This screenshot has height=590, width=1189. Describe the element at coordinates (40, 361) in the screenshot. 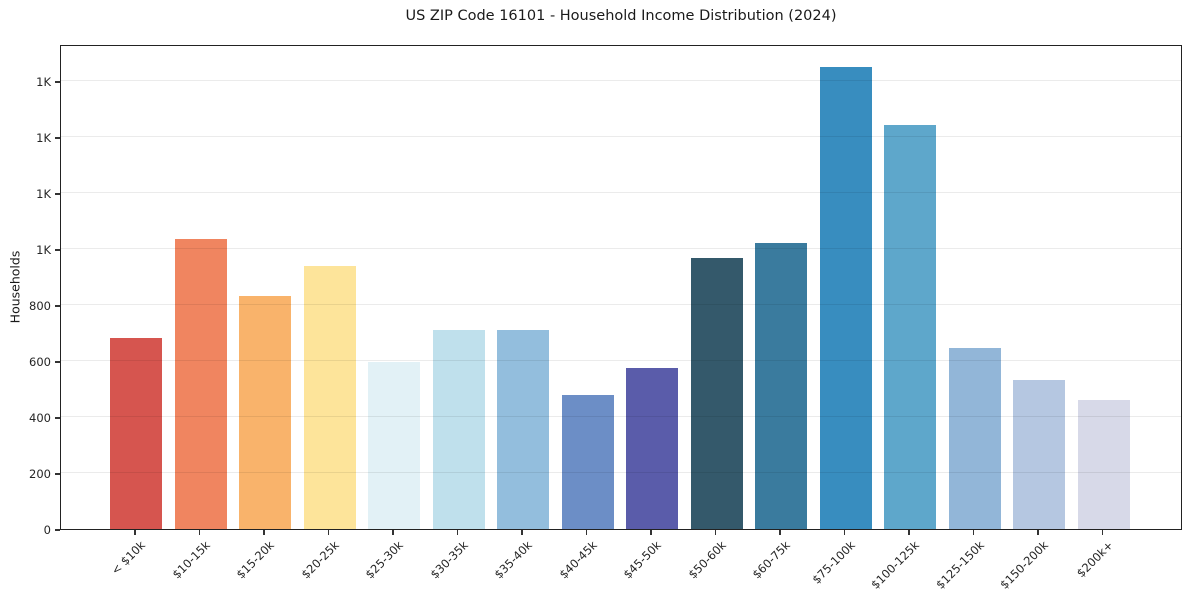

I see `y-tick-label: 600` at that location.